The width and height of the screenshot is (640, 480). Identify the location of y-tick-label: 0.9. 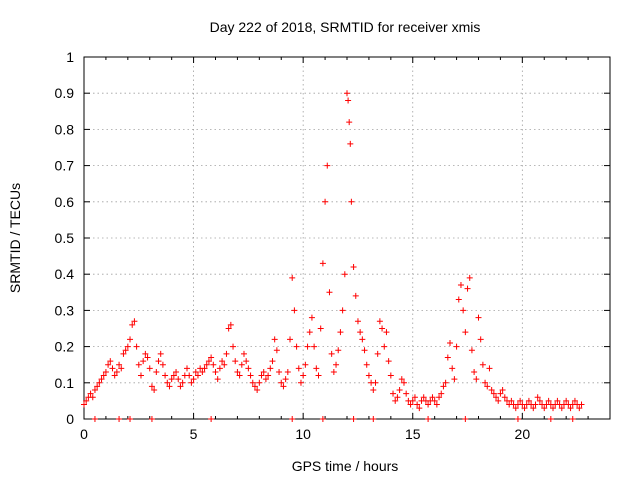
(65, 93).